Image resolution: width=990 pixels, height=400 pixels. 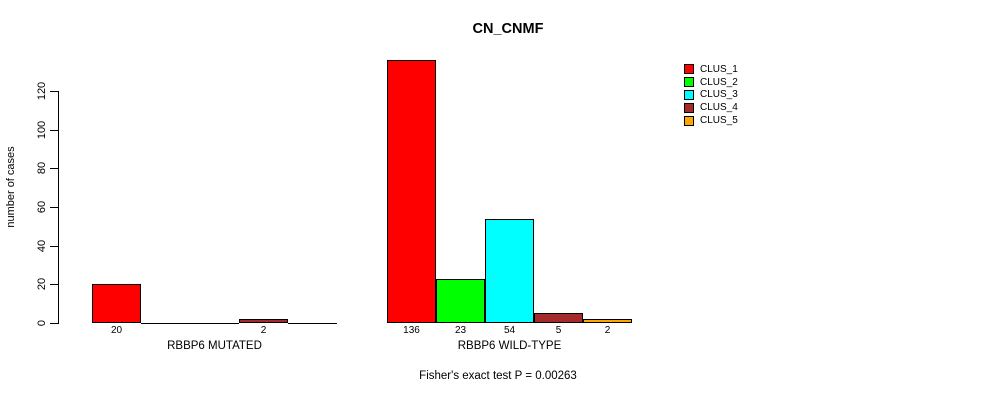 What do you see at coordinates (116, 330) in the screenshot?
I see `bar-value-label: 20` at bounding box center [116, 330].